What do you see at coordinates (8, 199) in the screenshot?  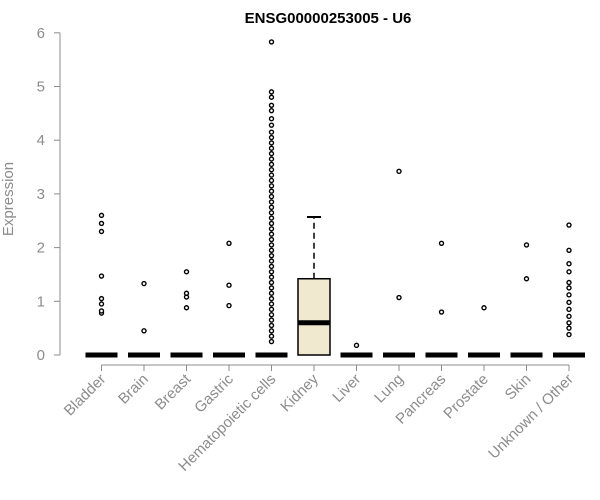 I see `y-axis-label: Expression` at bounding box center [8, 199].